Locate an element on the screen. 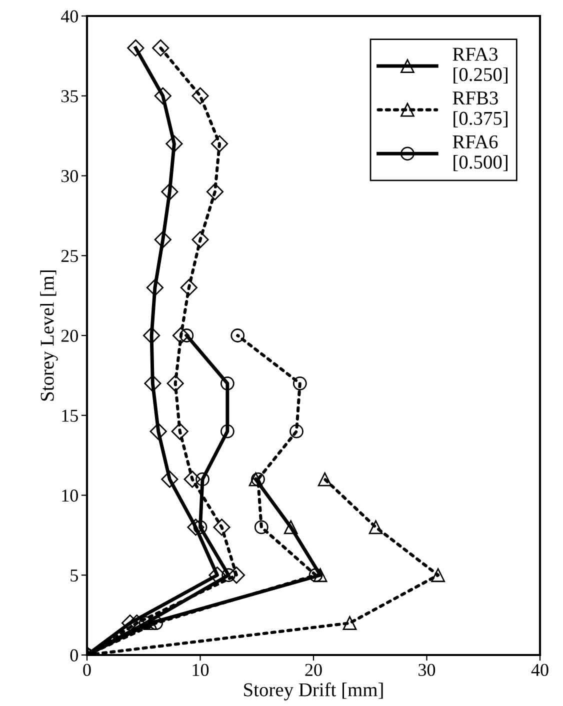 Image resolution: width=563 pixels, height=706 pixels. y-tick-label: 20 is located at coordinates (69, 336).